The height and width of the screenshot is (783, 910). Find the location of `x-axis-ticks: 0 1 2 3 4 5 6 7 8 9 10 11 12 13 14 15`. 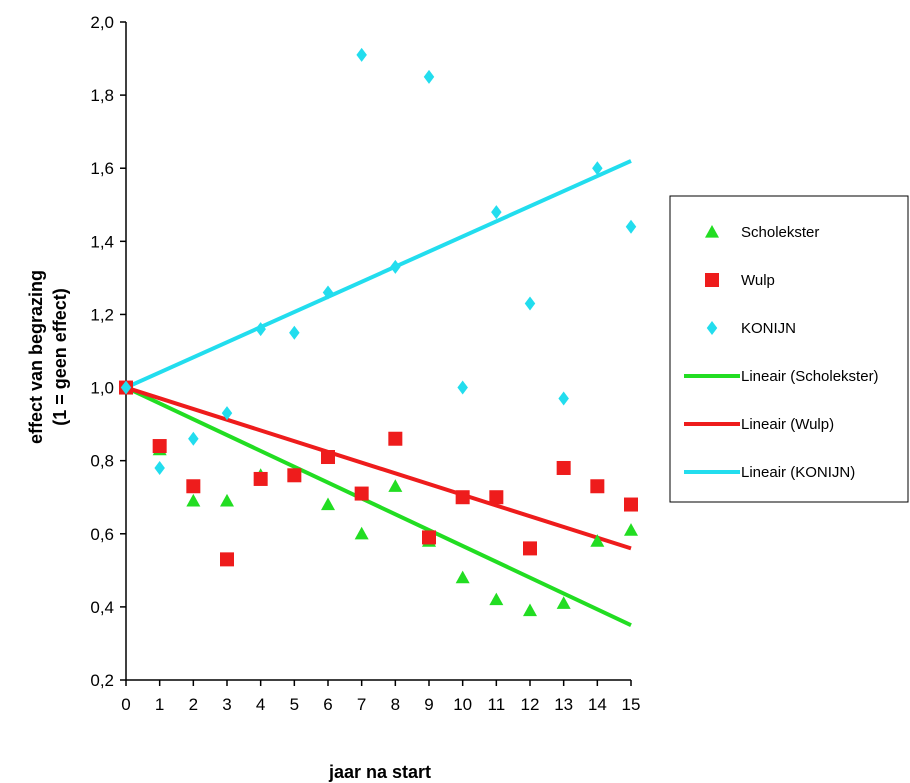

x-axis-ticks: 0 1 2 3 4 5 6 7 8 9 10 11 12 13 14 15 is located at coordinates (380, 697).